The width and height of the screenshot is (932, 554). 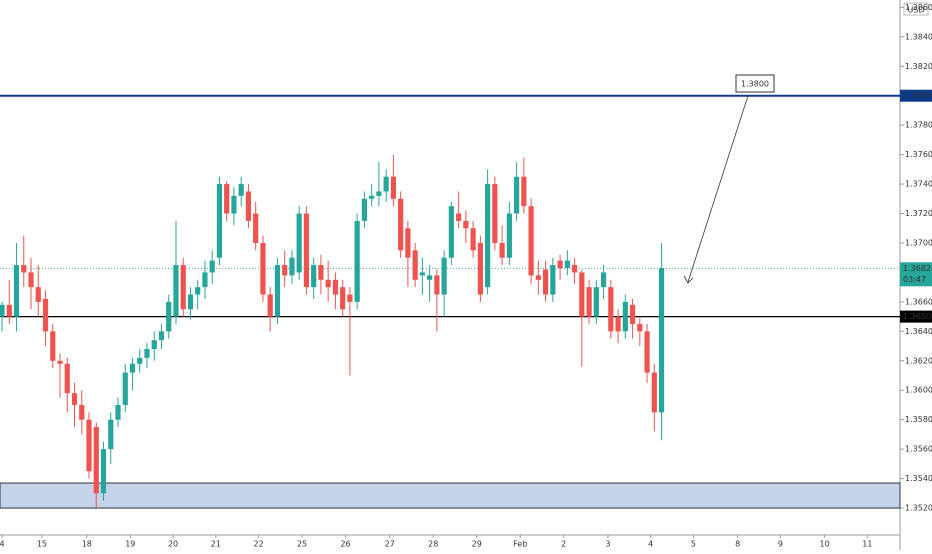 I want to click on x-tick-label: 20, so click(x=173, y=544).